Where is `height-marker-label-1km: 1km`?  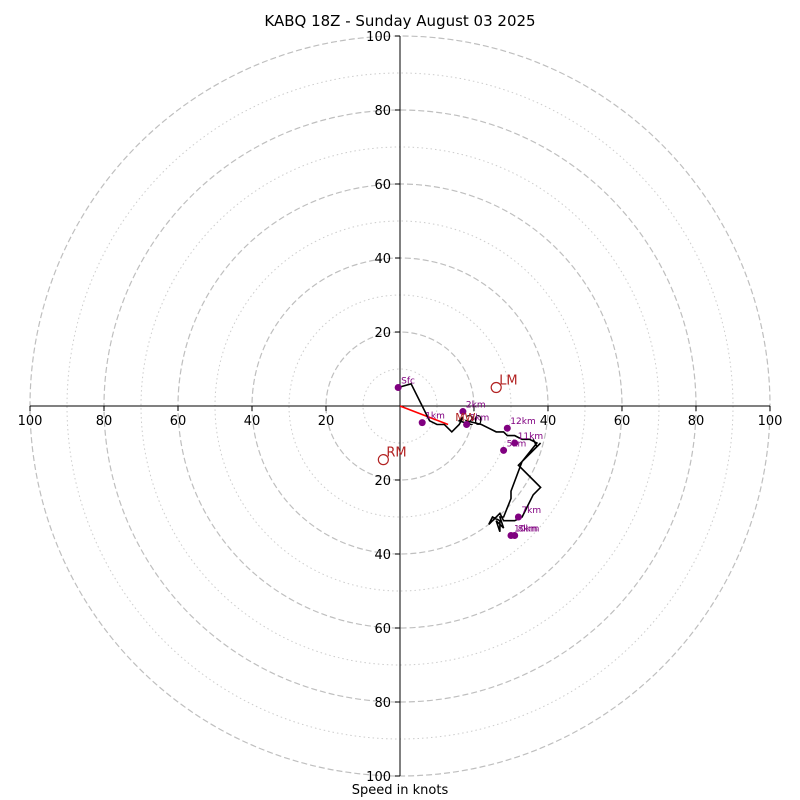 height-marker-label-1km: 1km is located at coordinates (435, 417).